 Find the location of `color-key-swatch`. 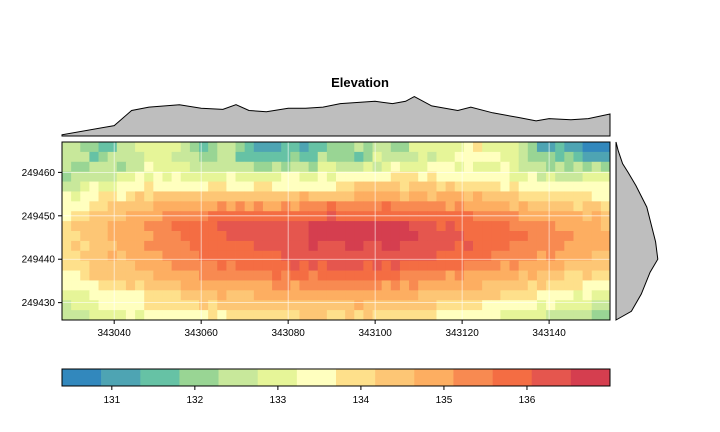

color-key-swatch is located at coordinates (434, 377).